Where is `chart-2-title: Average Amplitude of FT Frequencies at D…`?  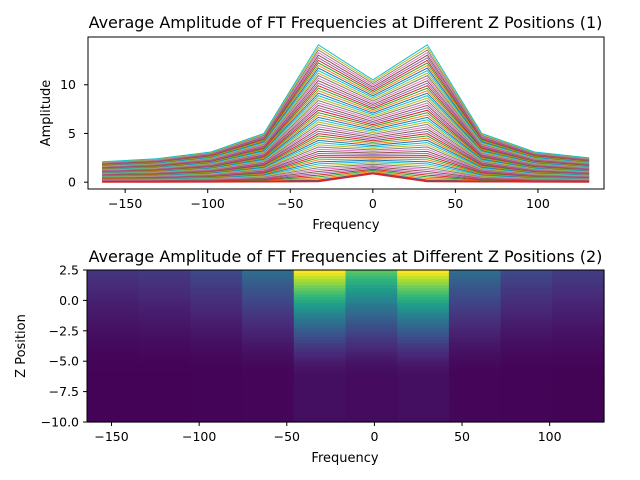
chart-2-title: Average Amplitude of FT Frequencies at D… is located at coordinates (346, 256).